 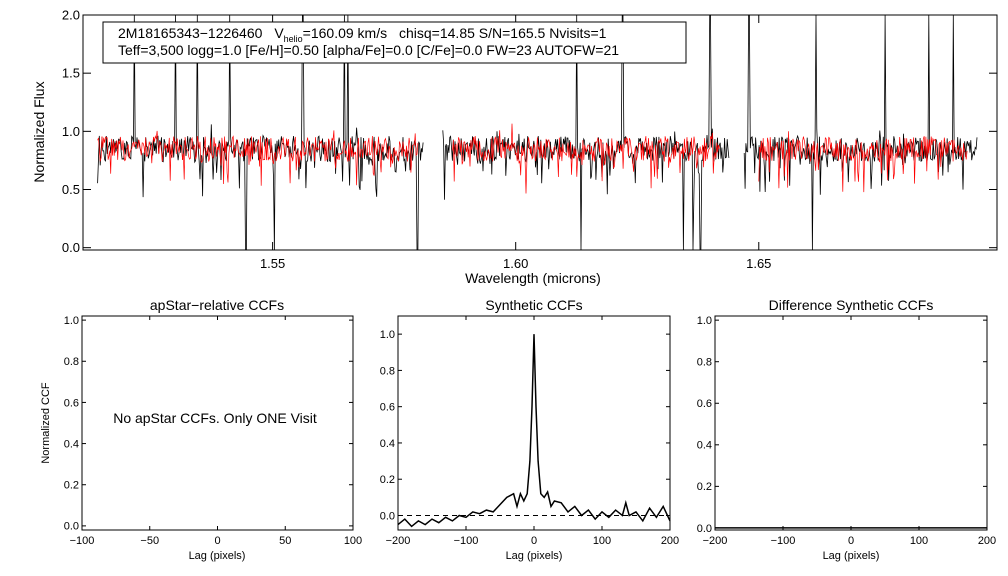 What do you see at coordinates (149, 541) in the screenshot?
I see `apstar-ccf-x-tick-label: −50` at bounding box center [149, 541].